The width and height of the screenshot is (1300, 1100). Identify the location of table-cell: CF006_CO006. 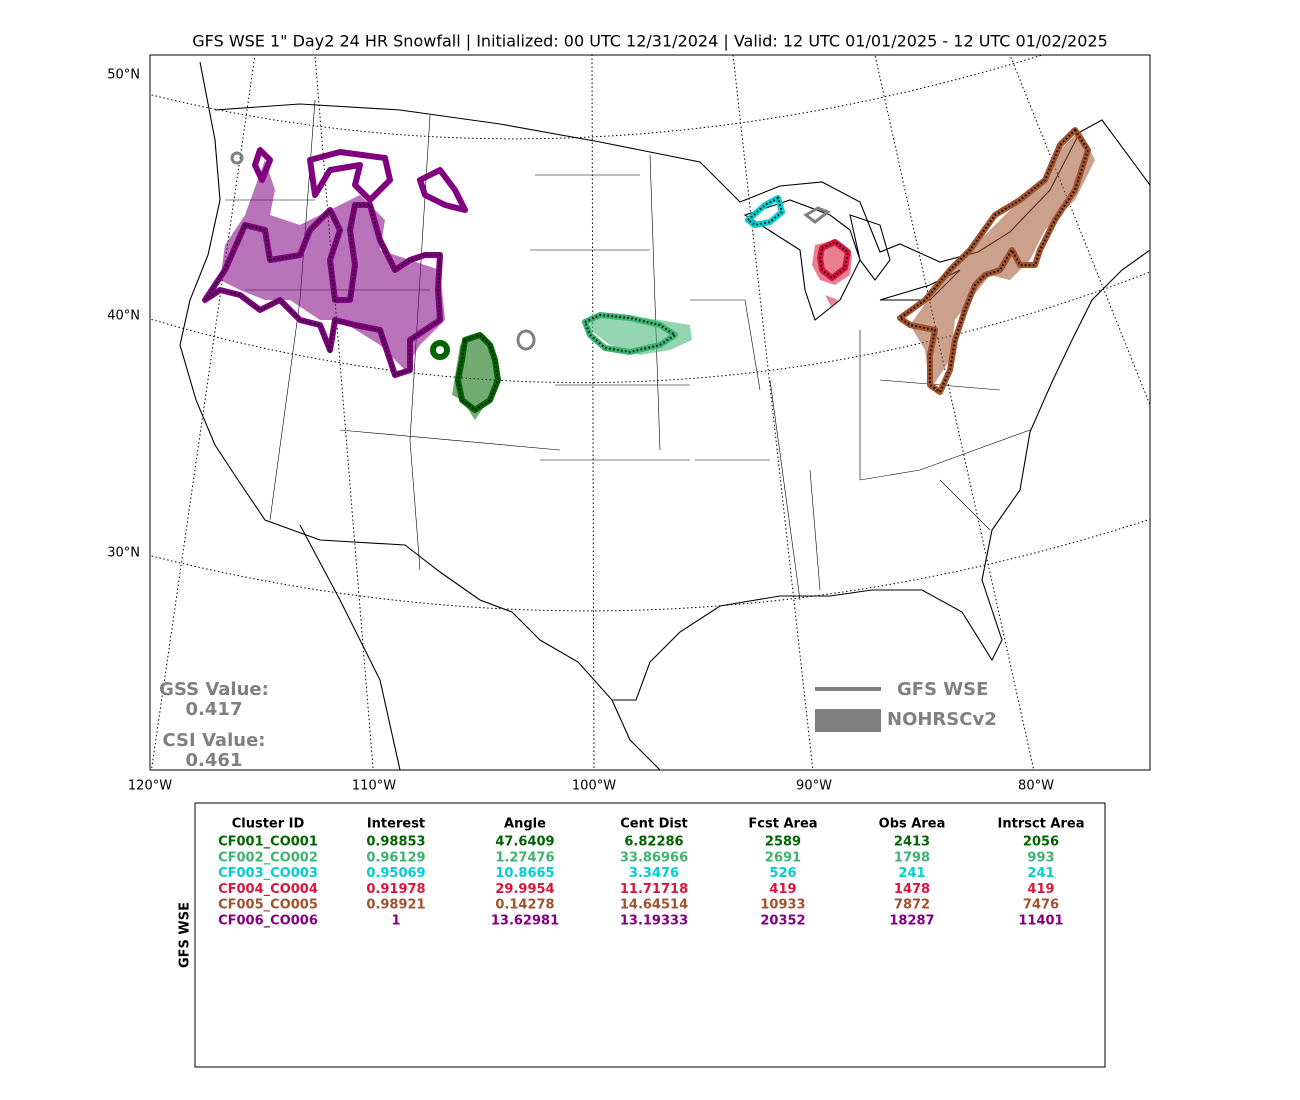
(268, 921).